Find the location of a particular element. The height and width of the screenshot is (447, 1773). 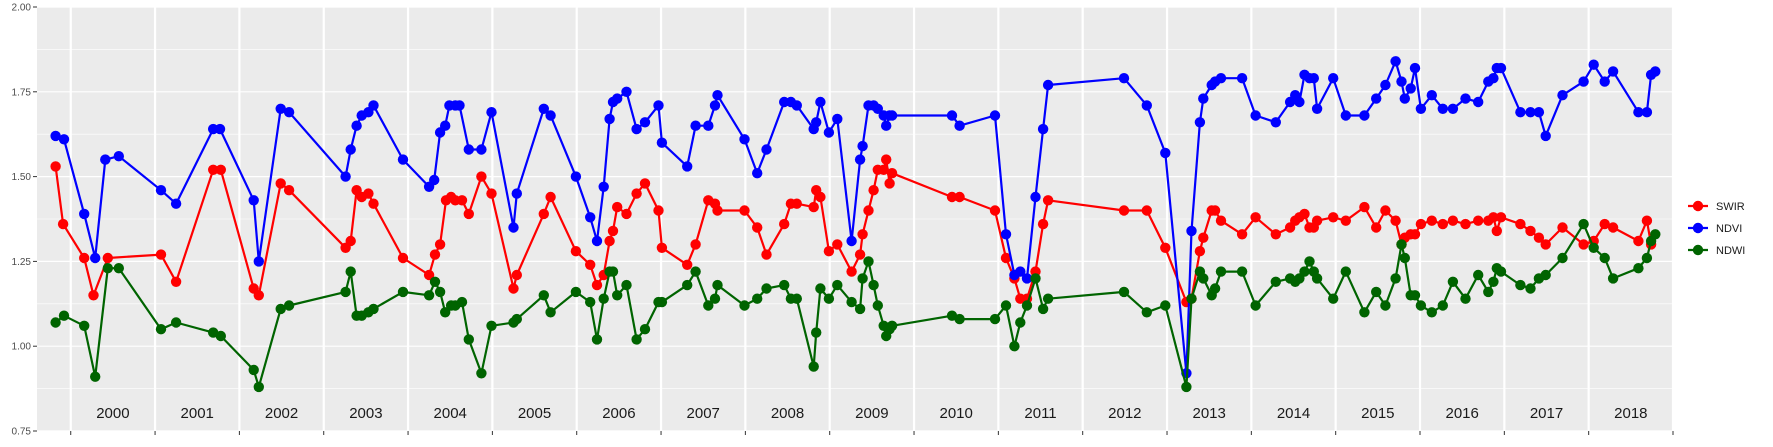

year-label: 2004 is located at coordinates (450, 413).